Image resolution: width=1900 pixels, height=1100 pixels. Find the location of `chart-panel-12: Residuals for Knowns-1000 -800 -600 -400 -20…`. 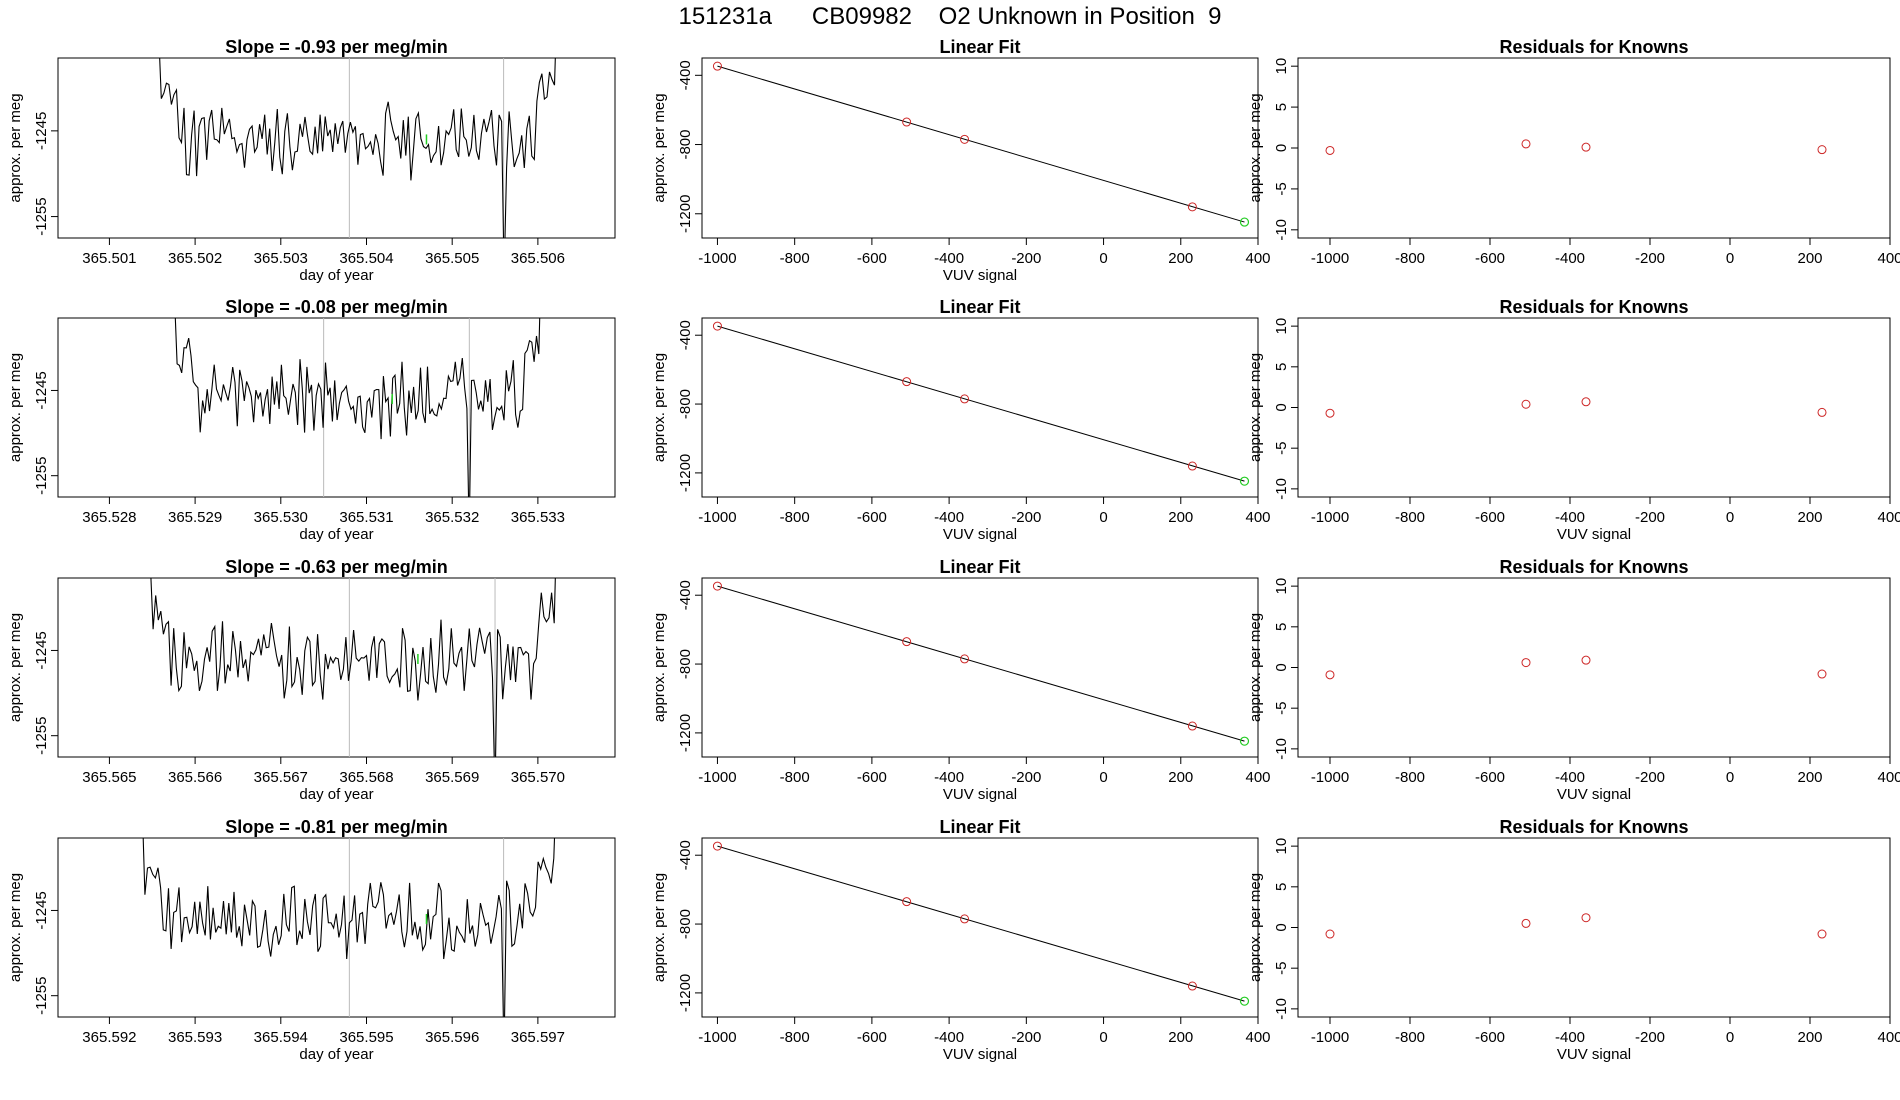

chart-panel-12: Residuals for Knowns-1000 -800 -600 -400 -20… is located at coordinates (1573, 940).